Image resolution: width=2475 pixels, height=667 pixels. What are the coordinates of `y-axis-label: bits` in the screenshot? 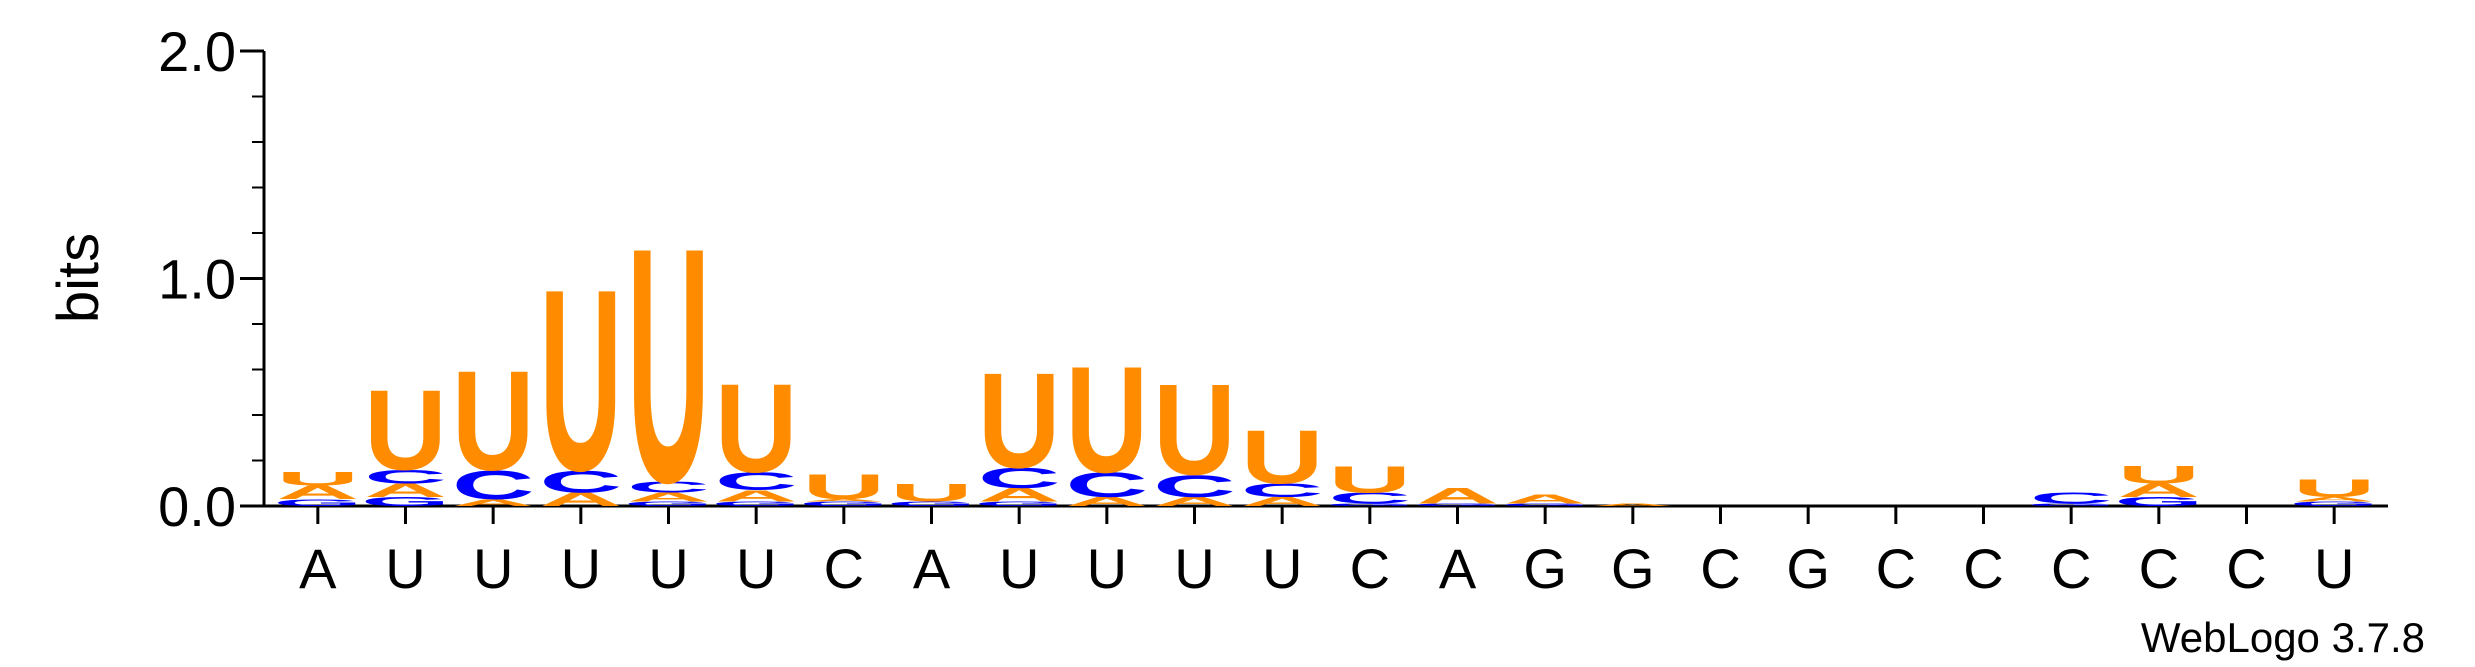 It's located at (78, 278).